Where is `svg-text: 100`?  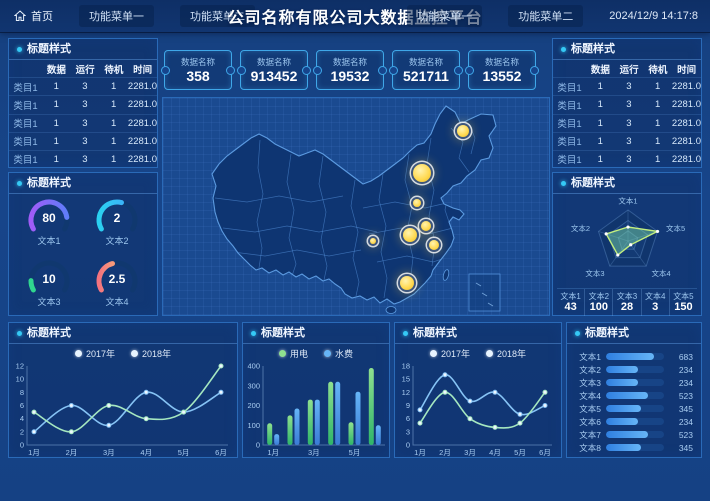 svg-text: 100 is located at coordinates (253, 425).